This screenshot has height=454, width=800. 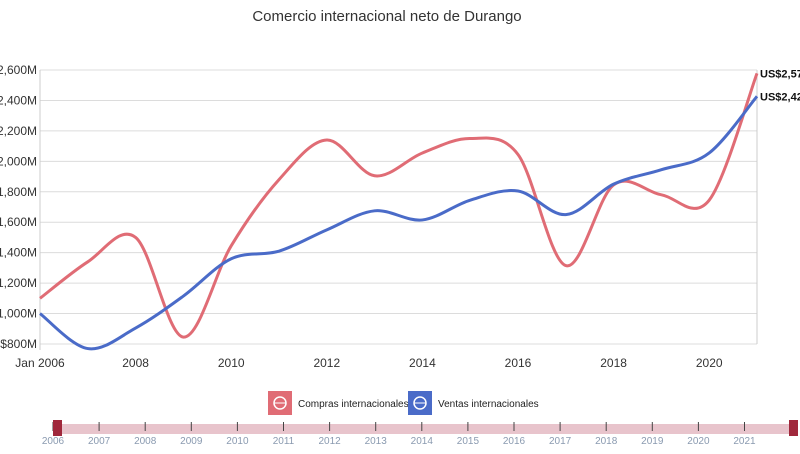 What do you see at coordinates (326, 363) in the screenshot?
I see `x-tick-label: 2012` at bounding box center [326, 363].